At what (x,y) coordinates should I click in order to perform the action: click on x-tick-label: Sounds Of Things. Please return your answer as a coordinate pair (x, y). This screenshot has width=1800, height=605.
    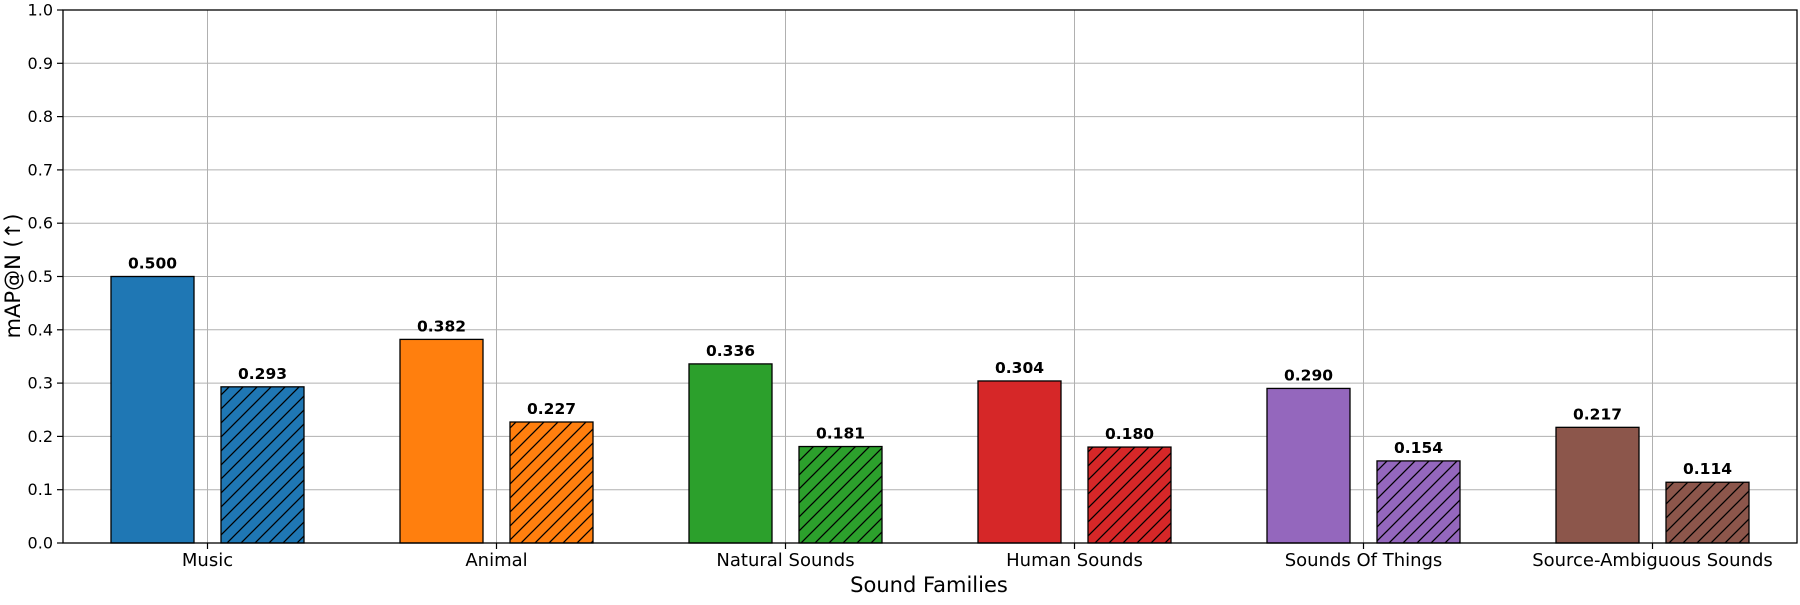
    Looking at the image, I should click on (1364, 560).